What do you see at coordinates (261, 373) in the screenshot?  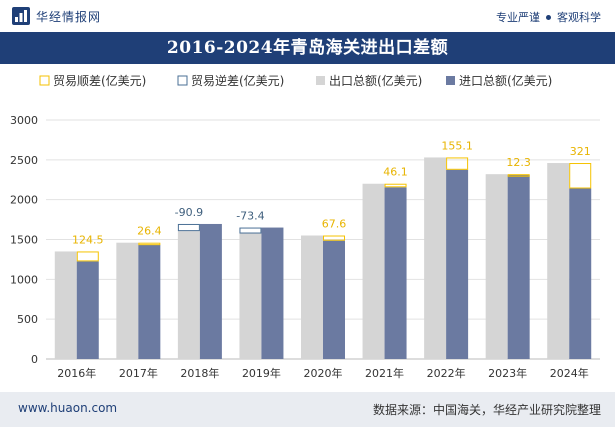 I see `x-tick-label: 2019年` at bounding box center [261, 373].